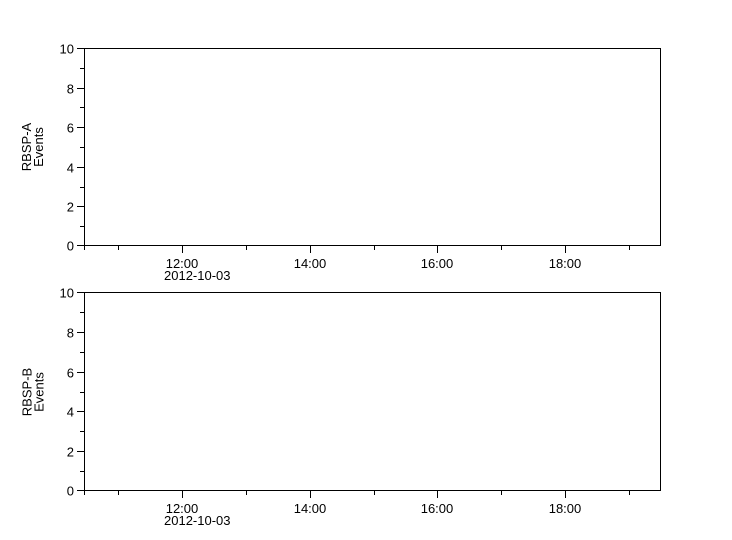 This screenshot has width=732, height=540. I want to click on y-axis-label-rbsp-b: RBSP-B Events, so click(33, 392).